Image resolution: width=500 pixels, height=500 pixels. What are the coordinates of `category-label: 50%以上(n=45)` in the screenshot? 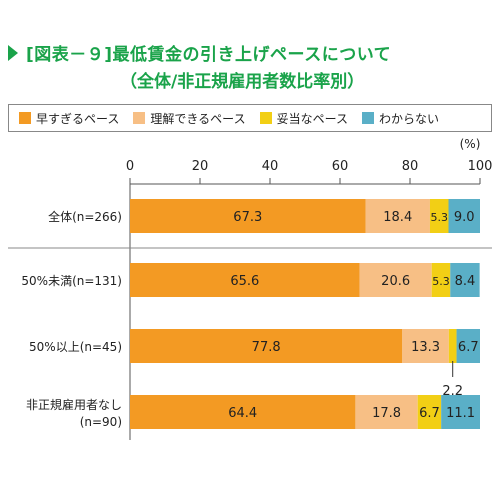 It's located at (75, 347).